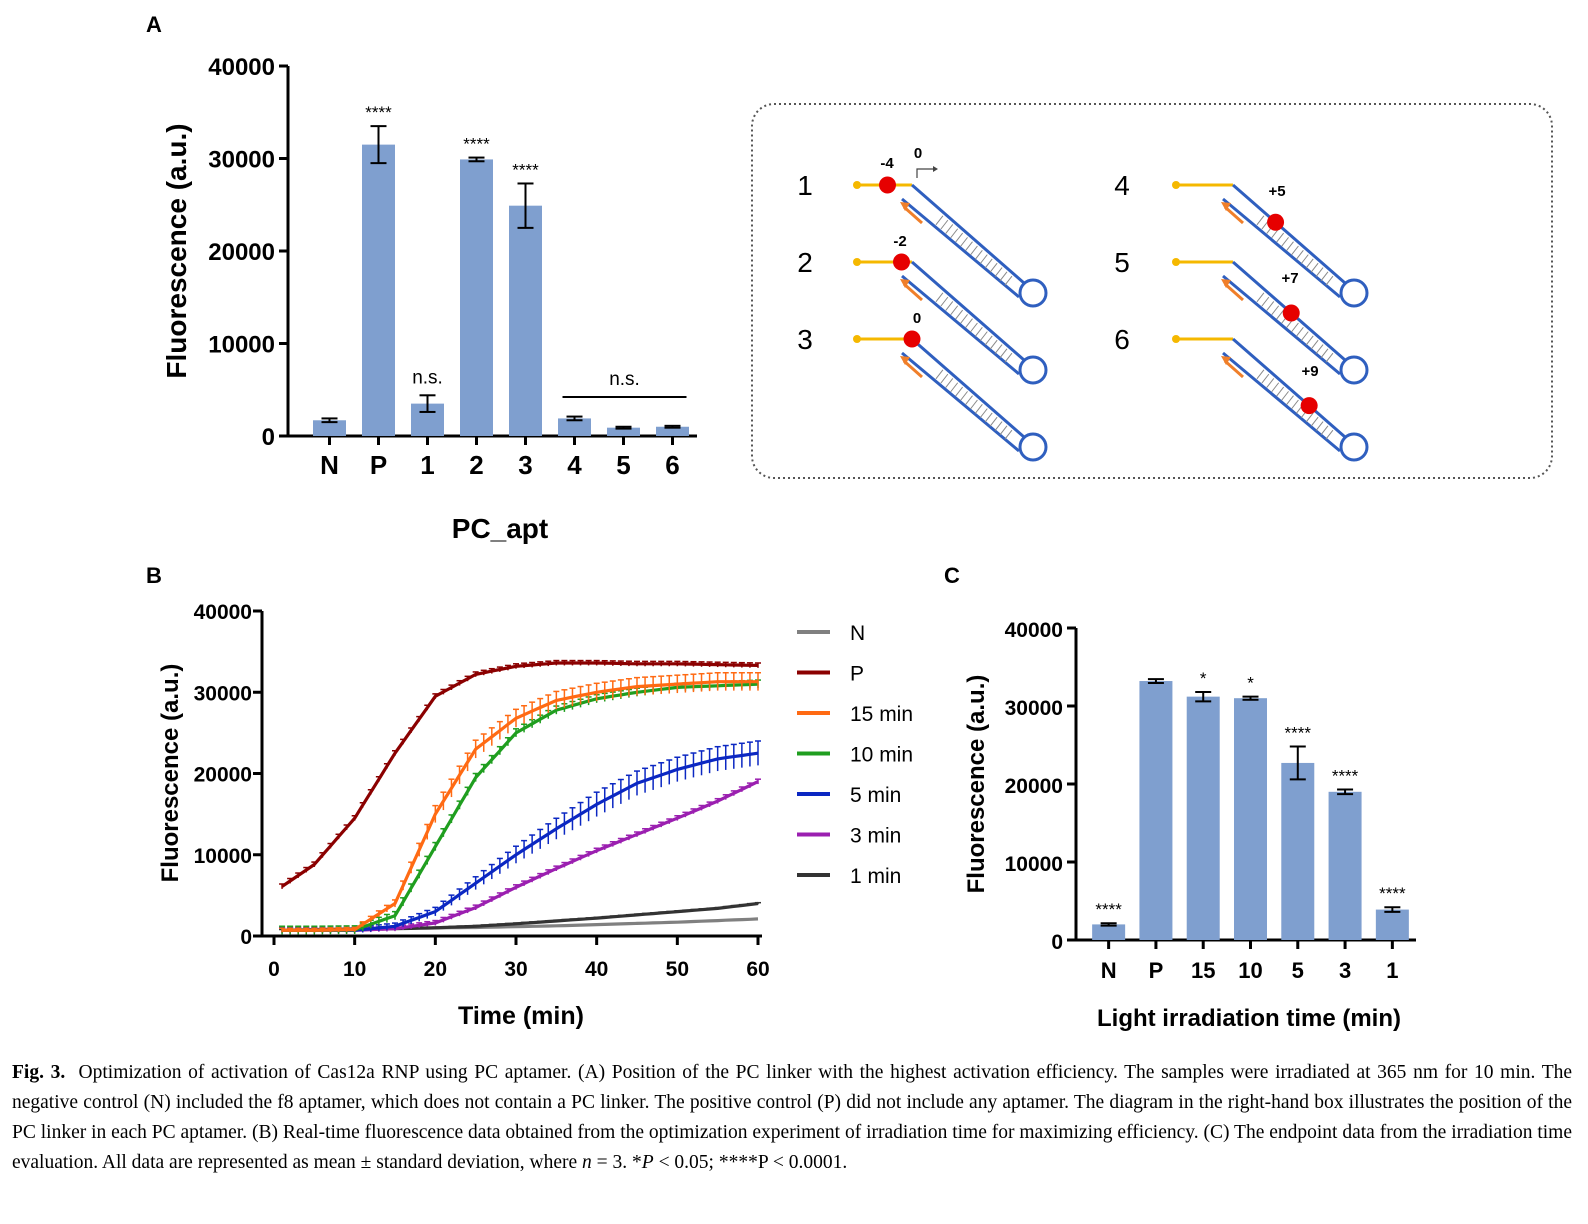 Image resolution: width=1588 pixels, height=1224 pixels. Describe the element at coordinates (875, 836) in the screenshot. I see `legend-label: 3 min` at that location.